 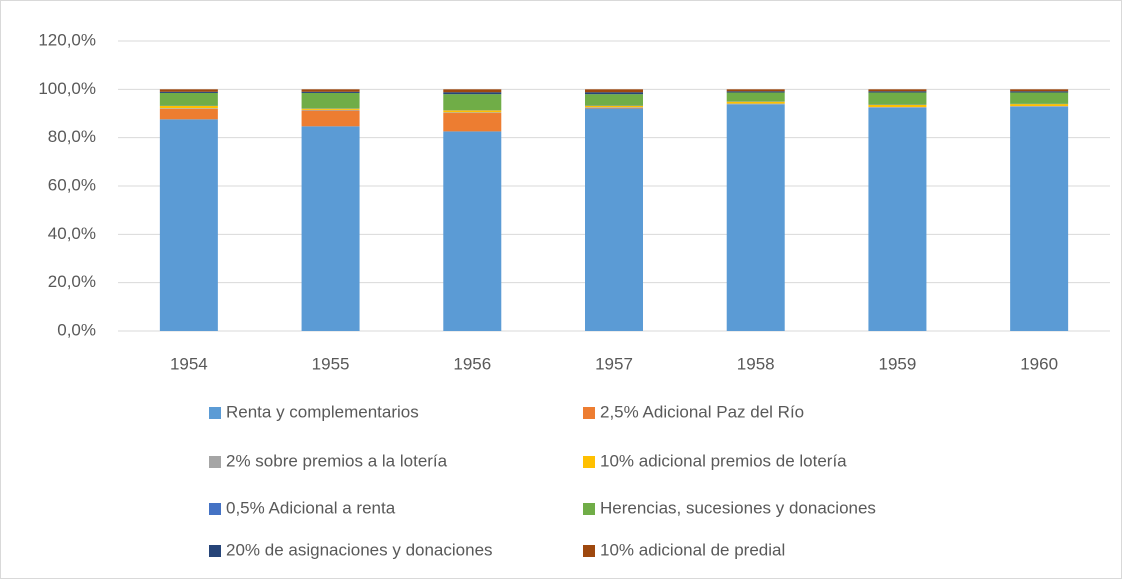 I want to click on y-tick-label: 0,0%, so click(x=76, y=329).